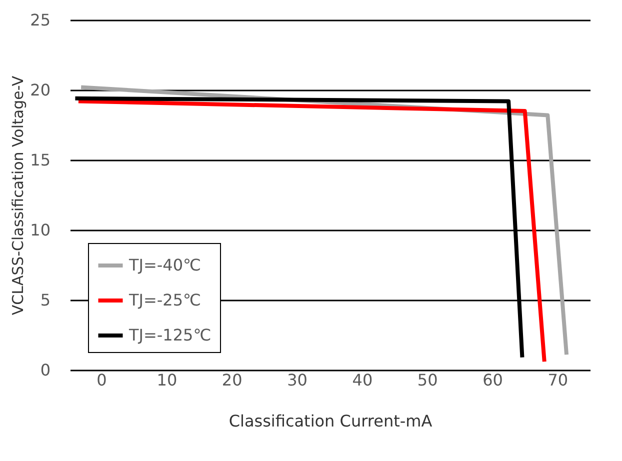  I want to click on x-tick-label: 70, so click(558, 380).